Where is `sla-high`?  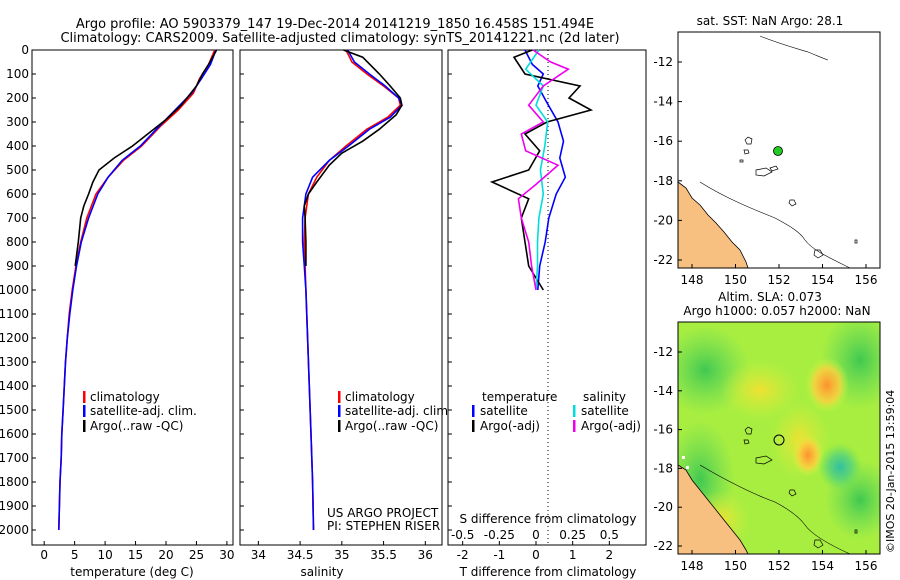 sla-high is located at coordinates (808, 455).